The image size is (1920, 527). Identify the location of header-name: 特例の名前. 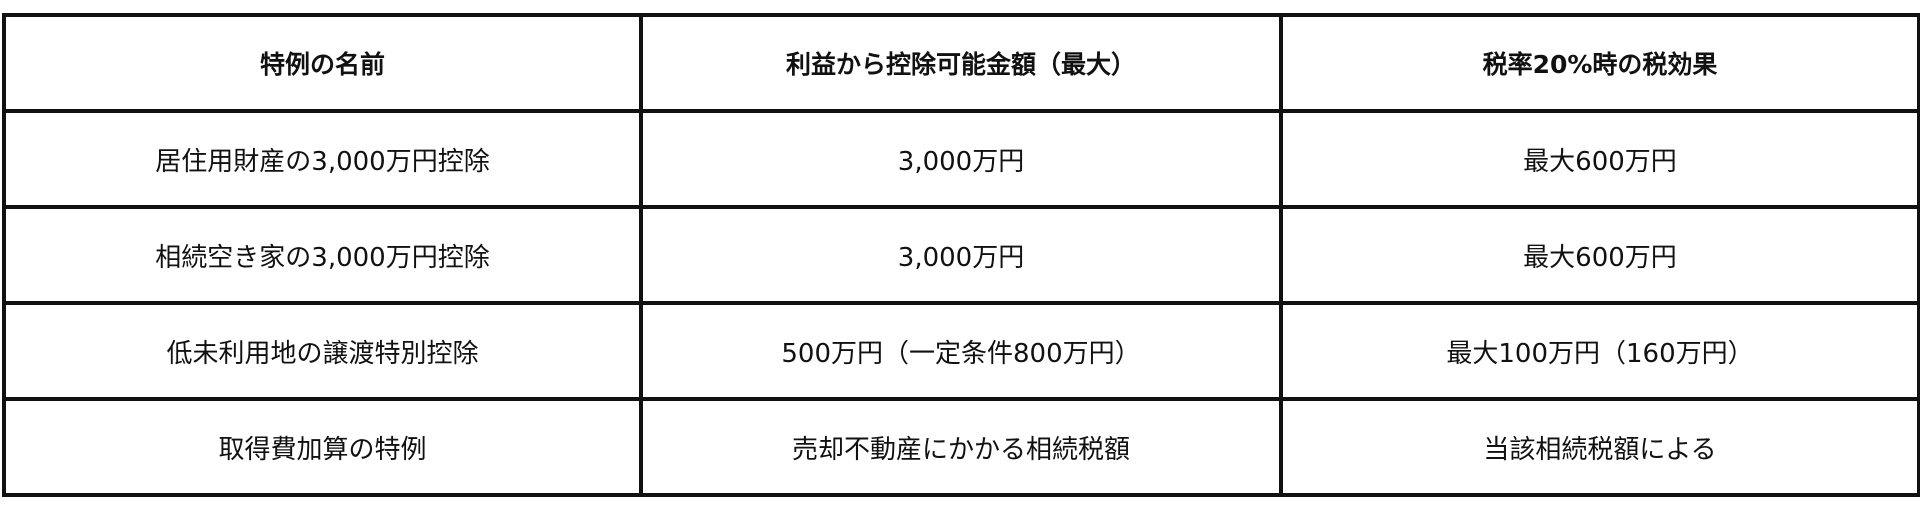
(322, 63).